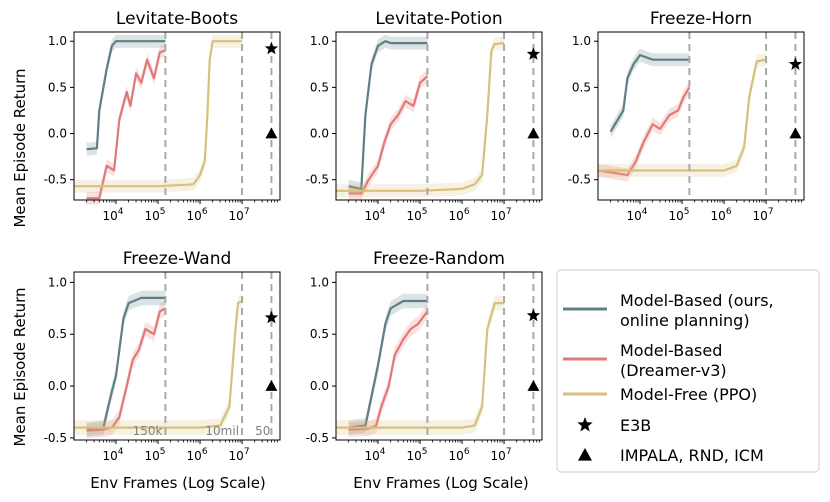 Image resolution: width=830 pixels, height=502 pixels. Describe the element at coordinates (635, 425) in the screenshot. I see `legend-label: E3B` at that location.